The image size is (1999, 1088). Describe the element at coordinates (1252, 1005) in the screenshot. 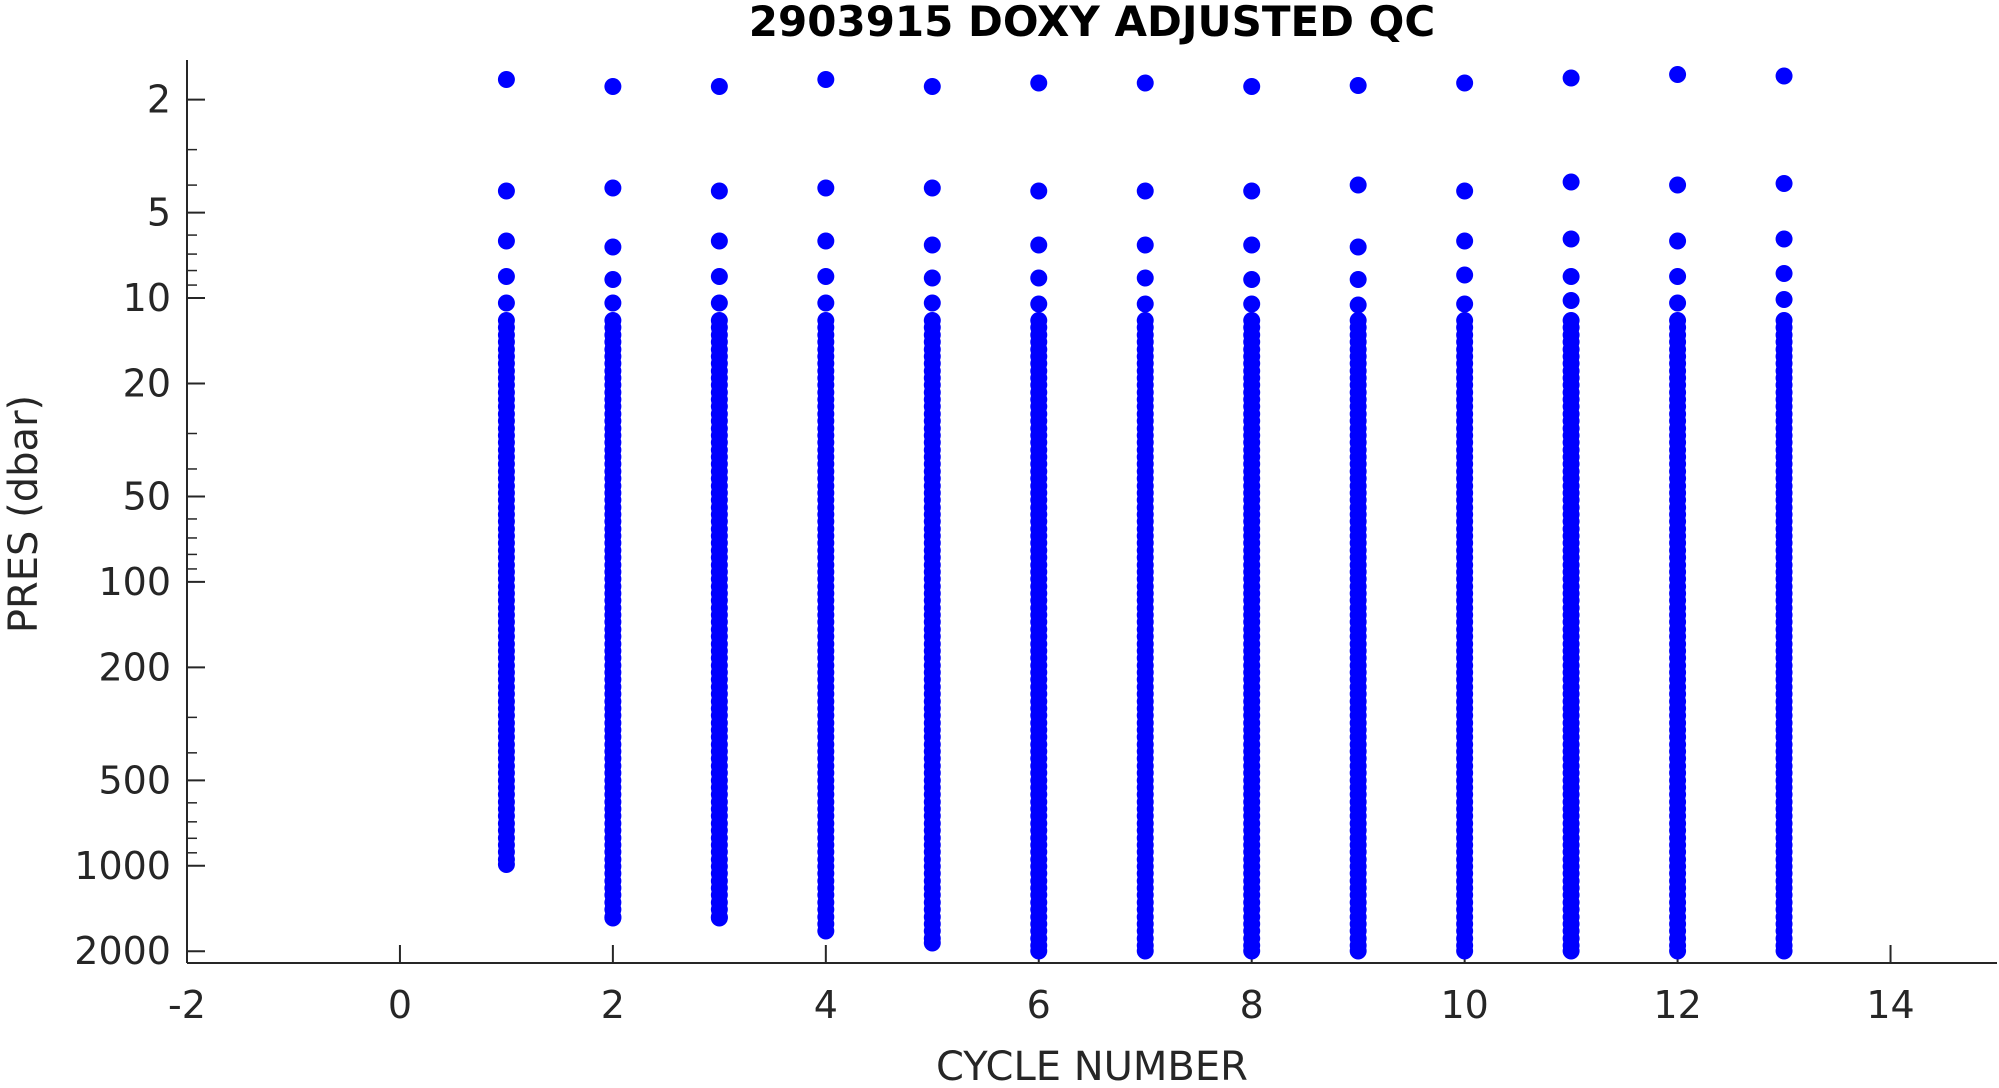

I see `x-tick-label: 8` at that location.